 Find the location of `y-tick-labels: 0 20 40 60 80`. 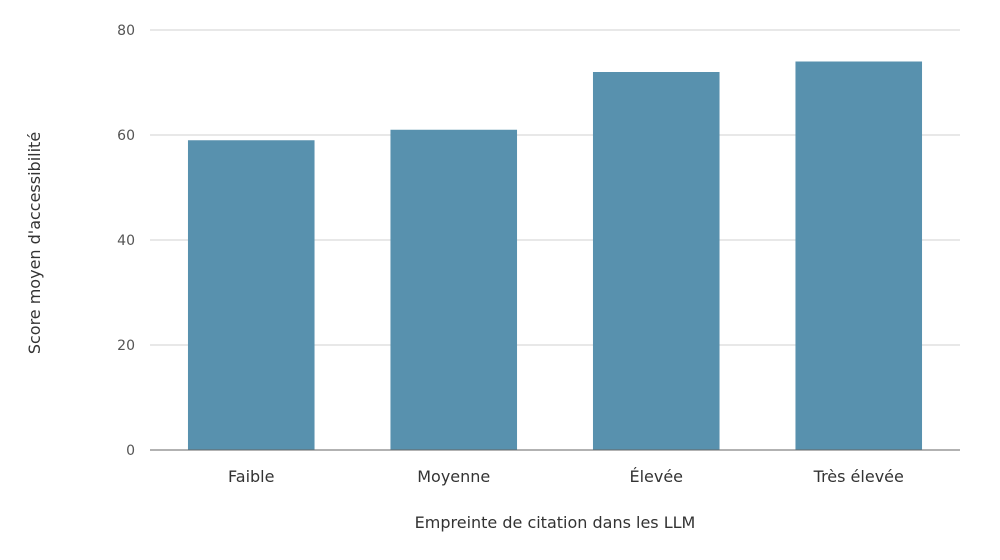

y-tick-labels: 0 20 40 60 80 is located at coordinates (126, 241).